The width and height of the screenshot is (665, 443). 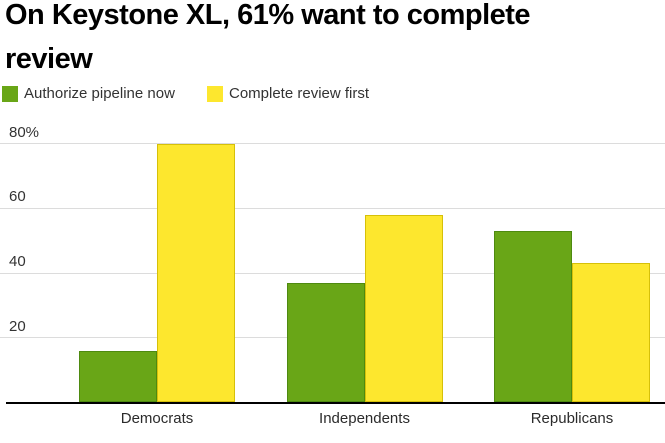 I want to click on x-axis-label-democrats: Democrats, so click(x=157, y=418).